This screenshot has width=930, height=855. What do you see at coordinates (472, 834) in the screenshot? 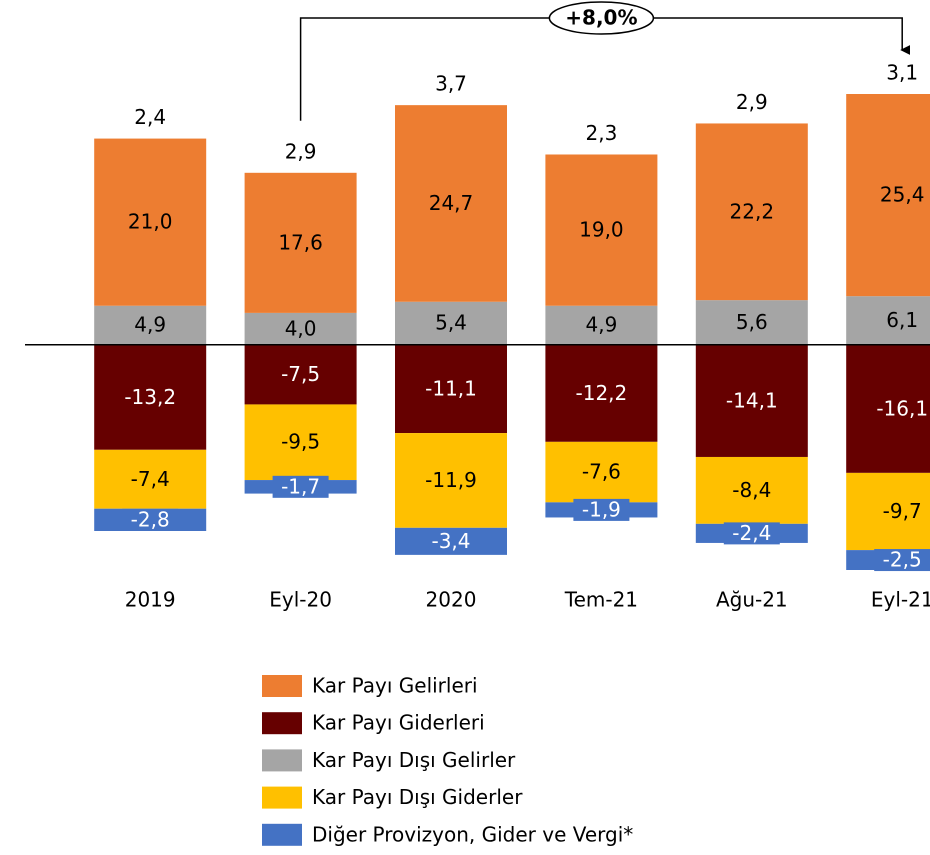
I see `legend-label: Diğer Provizyon, Gider ve Vergi*` at bounding box center [472, 834].